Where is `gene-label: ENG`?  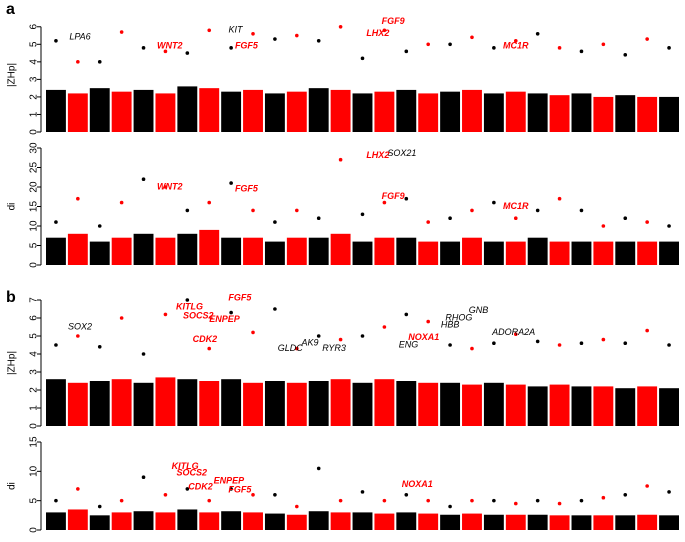
gene-label: ENG is located at coordinates (409, 344).